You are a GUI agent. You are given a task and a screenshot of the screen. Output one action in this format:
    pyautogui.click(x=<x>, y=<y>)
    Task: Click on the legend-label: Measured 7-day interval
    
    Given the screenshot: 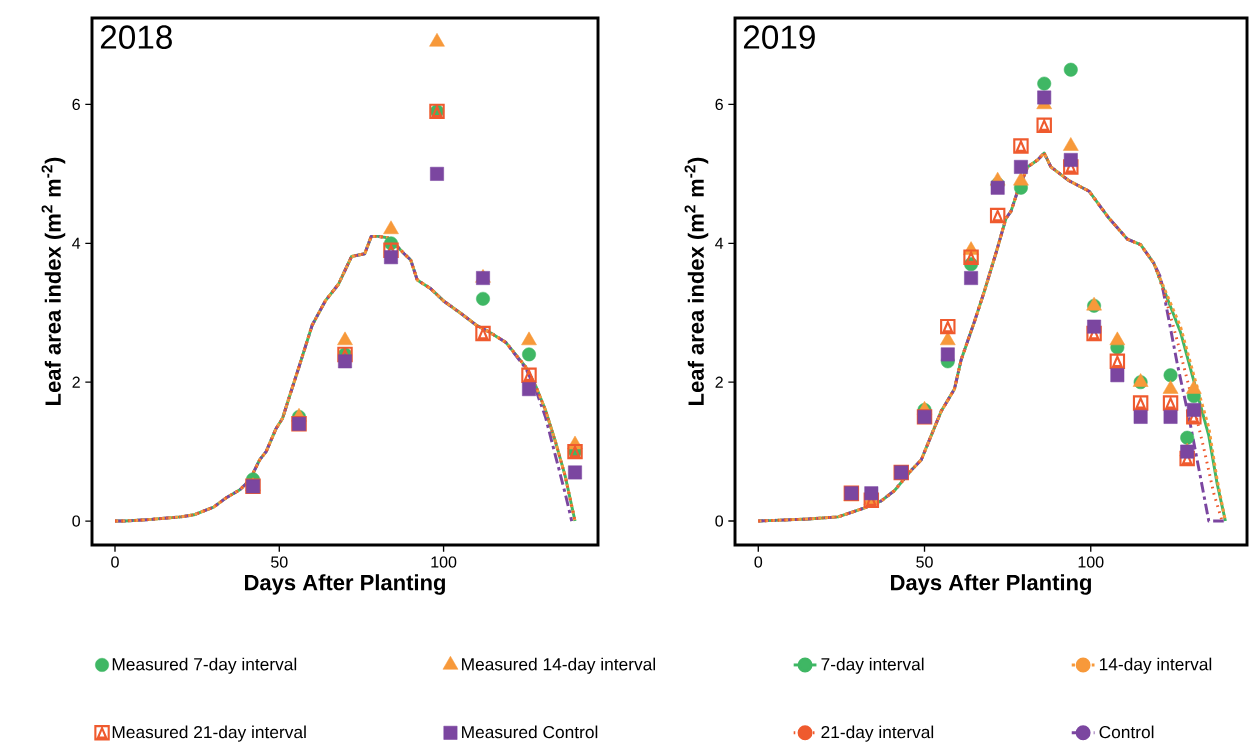 What is the action you would take?
    pyautogui.click(x=204, y=665)
    